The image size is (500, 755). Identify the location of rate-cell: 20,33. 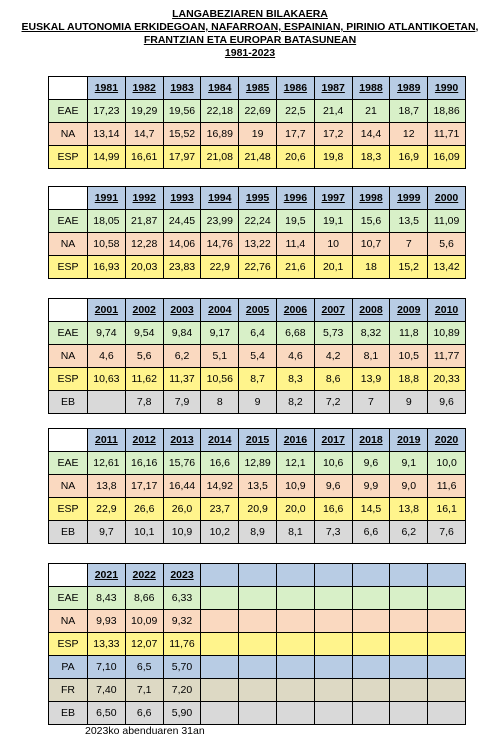
(446, 379).